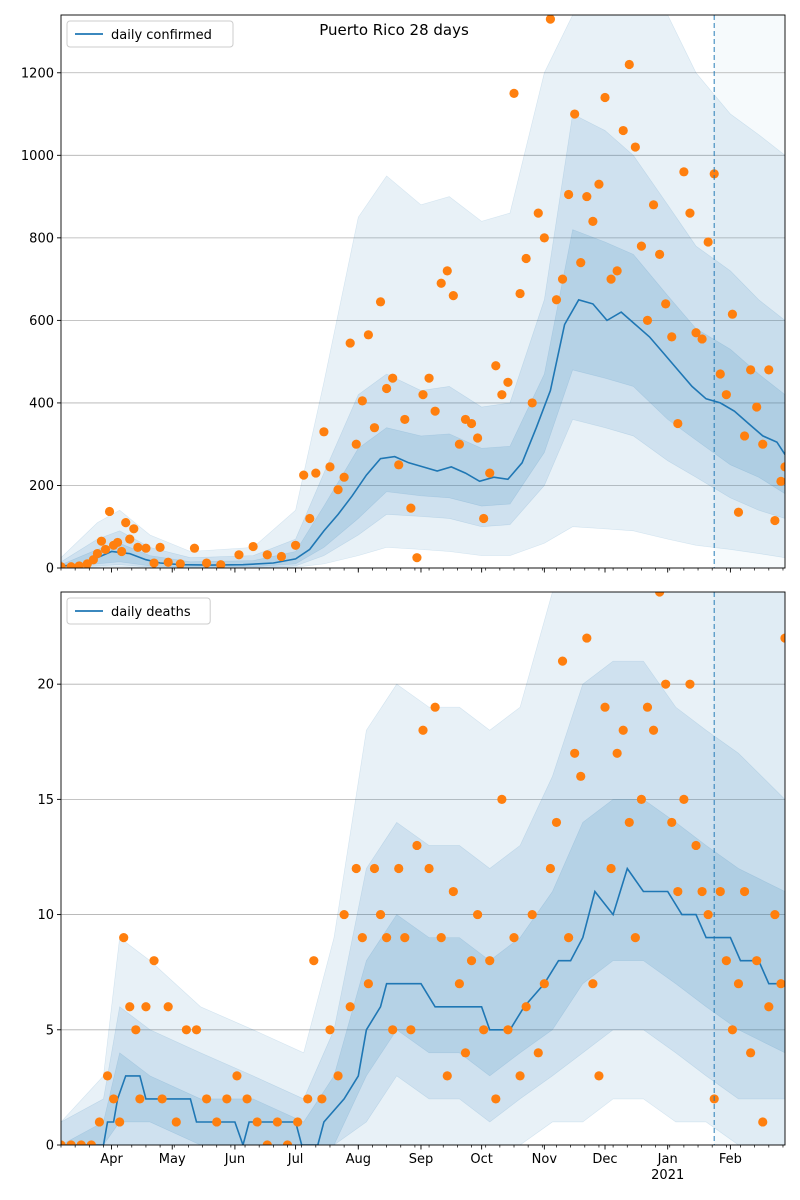  Describe the element at coordinates (667, 1159) in the screenshot. I see `x-tick-label: Jan` at that location.